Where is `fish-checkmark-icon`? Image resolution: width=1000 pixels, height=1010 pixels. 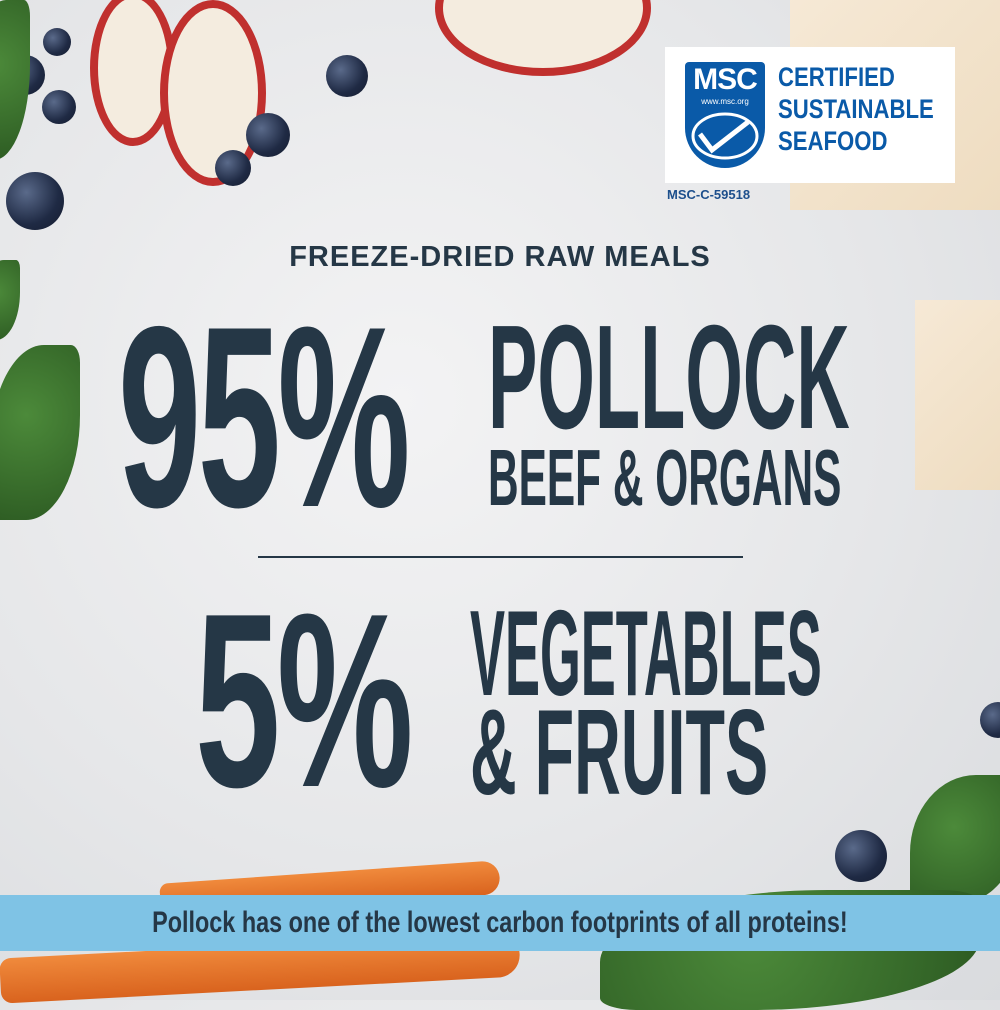
fish-checkmark-icon is located at coordinates (725, 136).